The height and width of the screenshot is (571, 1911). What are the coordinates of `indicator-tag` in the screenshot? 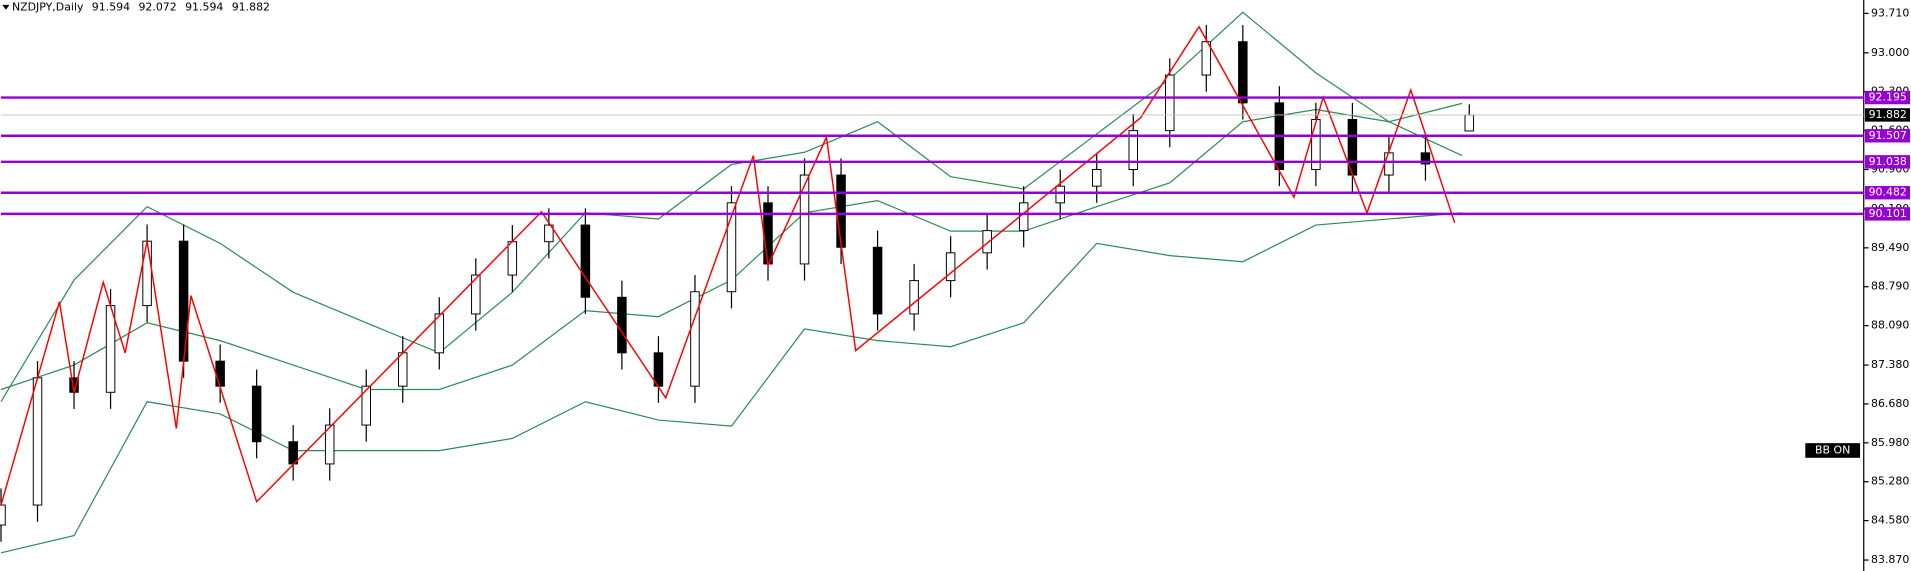 It's located at (1833, 450).